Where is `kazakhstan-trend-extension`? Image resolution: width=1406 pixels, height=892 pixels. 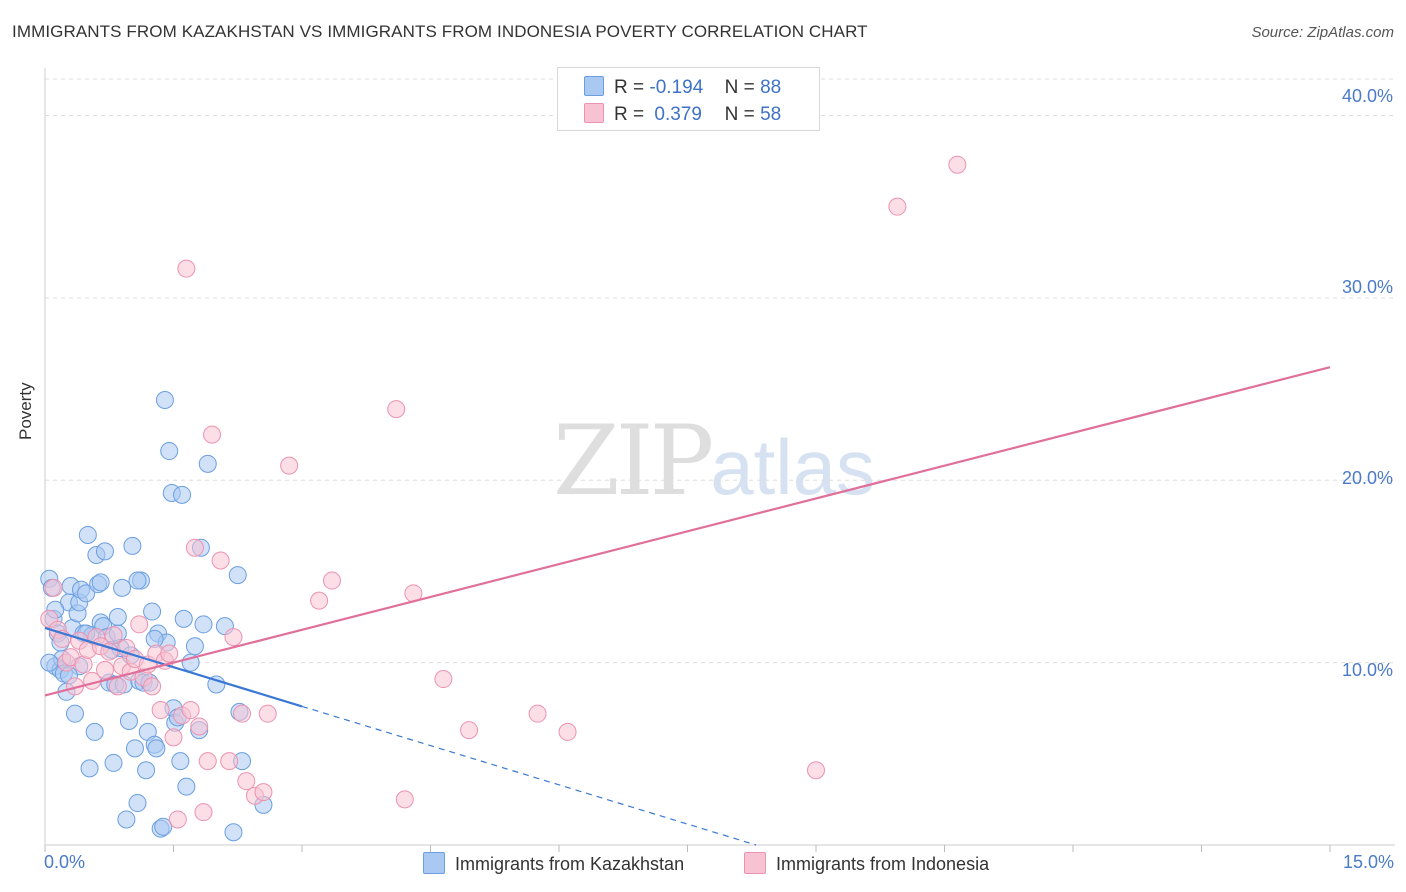
kazakhstan-trend-extension is located at coordinates (529, 775).